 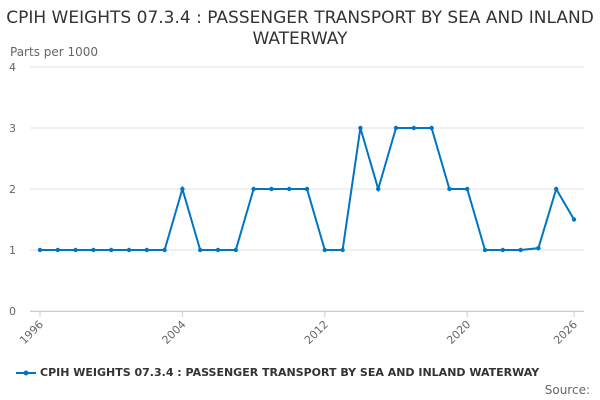 What do you see at coordinates (31, 332) in the screenshot?
I see `x-tick-label: 1996` at bounding box center [31, 332].